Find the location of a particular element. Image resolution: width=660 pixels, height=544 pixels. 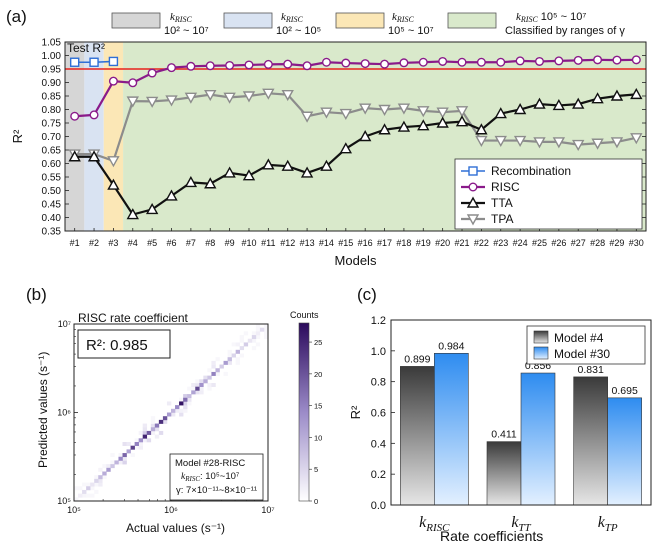

x-tick-label: #22 is located at coordinates (481, 243).